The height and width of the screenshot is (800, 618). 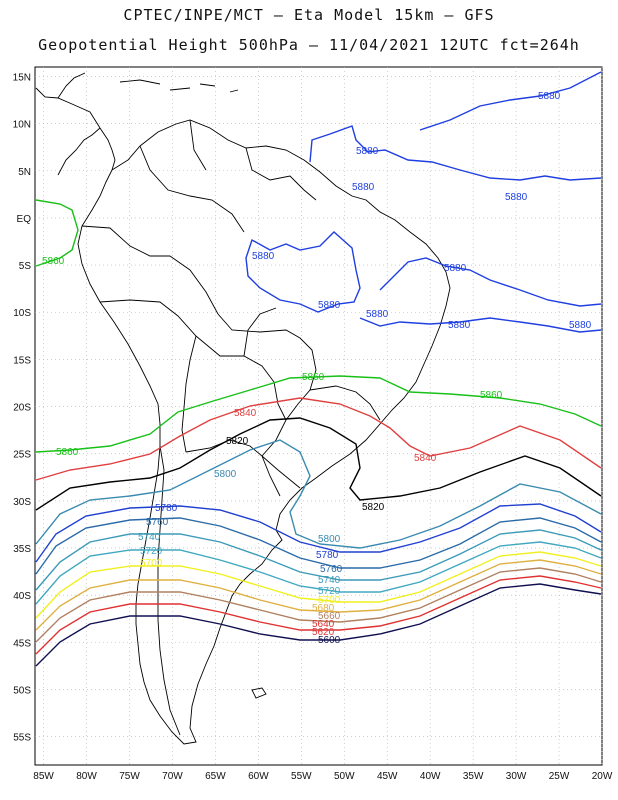 What do you see at coordinates (510, 101) in the screenshot?
I see `contour-5880-atlantic` at bounding box center [510, 101].